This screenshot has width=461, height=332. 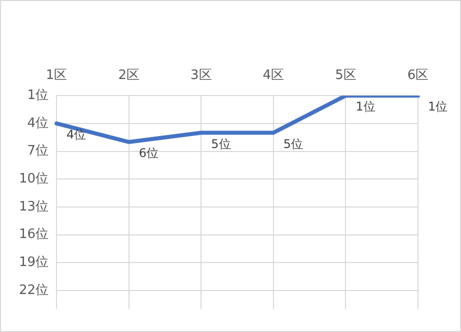 What do you see at coordinates (33, 234) in the screenshot?
I see `y-tick-label: 16位` at bounding box center [33, 234].